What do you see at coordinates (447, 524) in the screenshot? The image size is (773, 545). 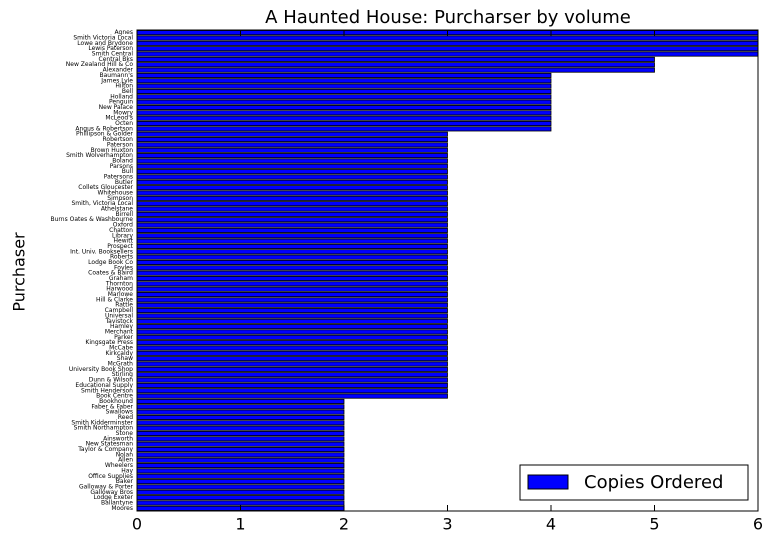 I see `x-tick-label: 3` at bounding box center [447, 524].